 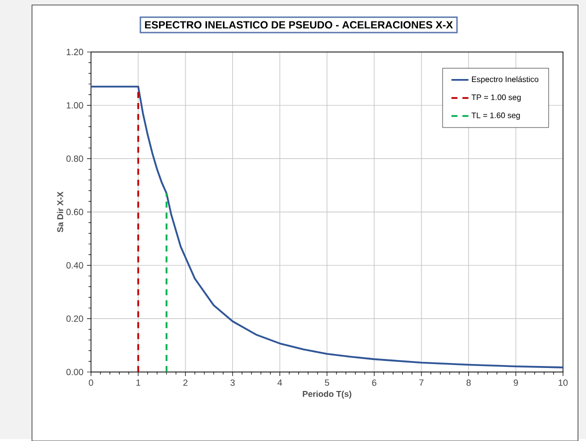 What do you see at coordinates (138, 382) in the screenshot?
I see `x-tick-label: 1` at bounding box center [138, 382].